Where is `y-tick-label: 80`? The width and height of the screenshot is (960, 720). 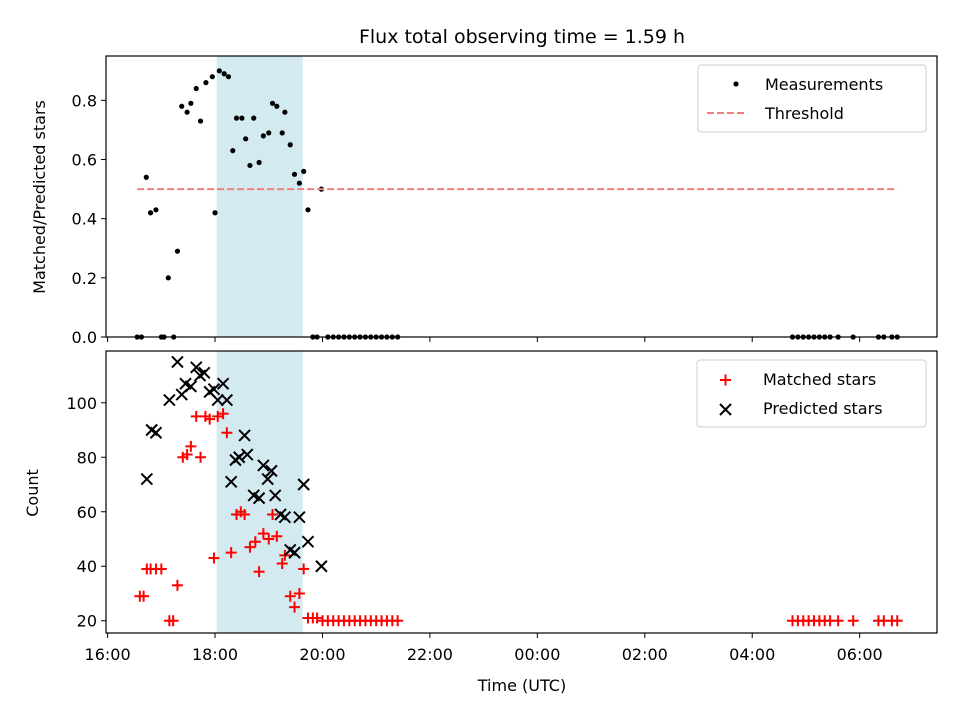
y-tick-label: 80 is located at coordinates (87, 457).